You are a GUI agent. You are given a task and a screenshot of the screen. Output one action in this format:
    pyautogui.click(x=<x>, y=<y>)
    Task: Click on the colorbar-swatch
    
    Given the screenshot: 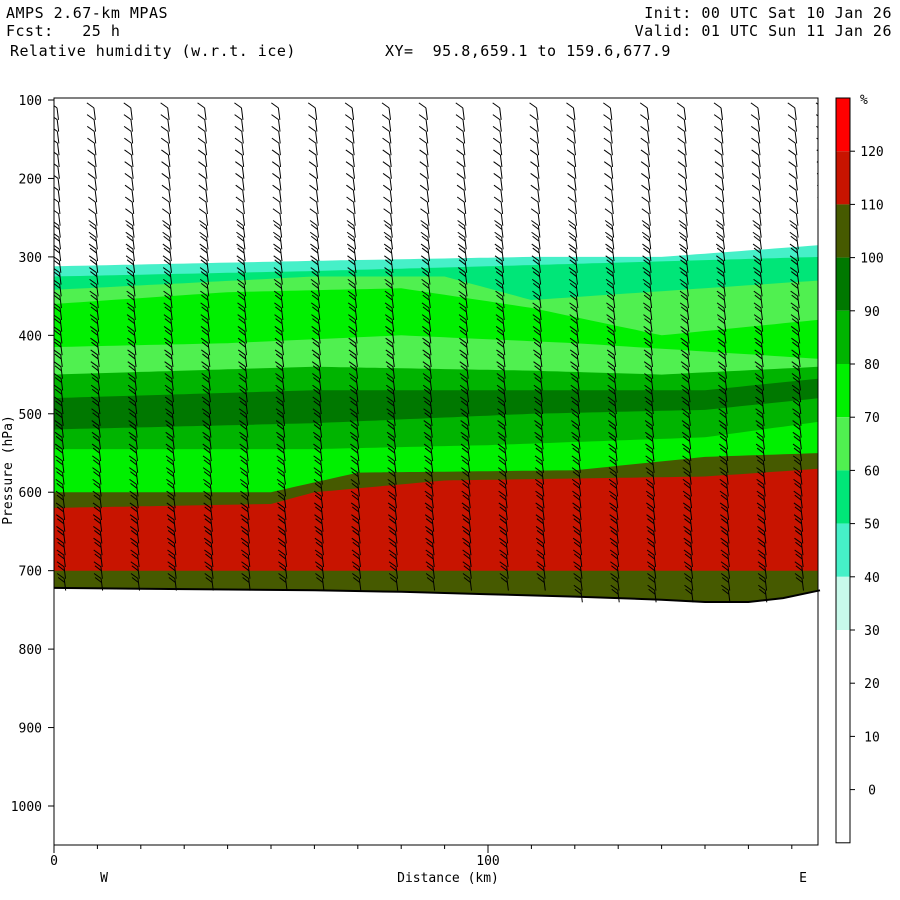 What is the action you would take?
    pyautogui.click(x=843, y=125)
    